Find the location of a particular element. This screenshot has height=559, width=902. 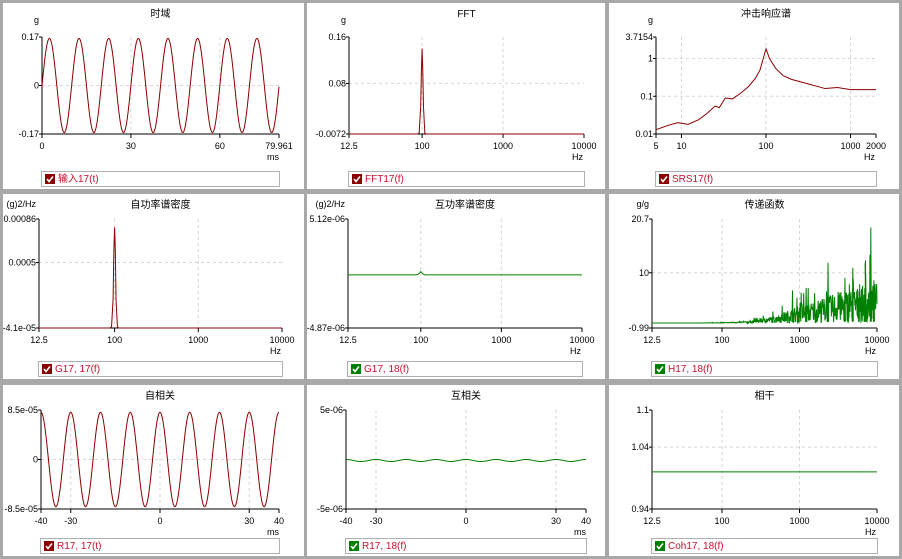

legend-label: 输入17(t) is located at coordinates (78, 179).